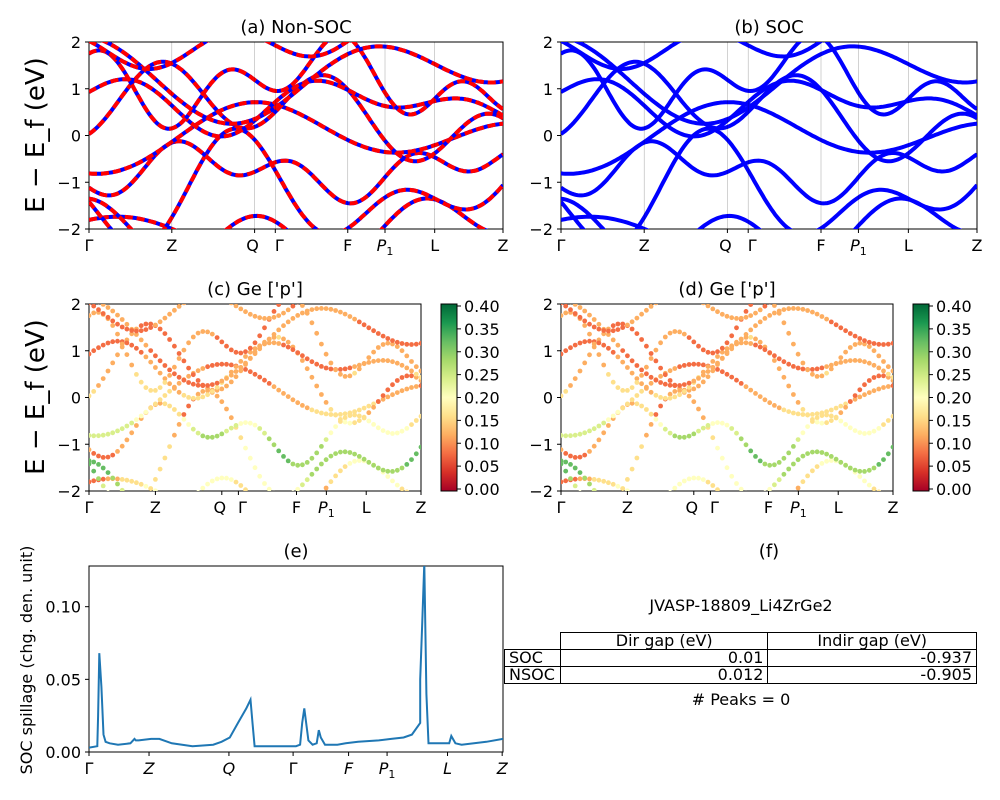  Describe the element at coordinates (954, 466) in the screenshot. I see `colorbar-tick: 0.05` at that location.